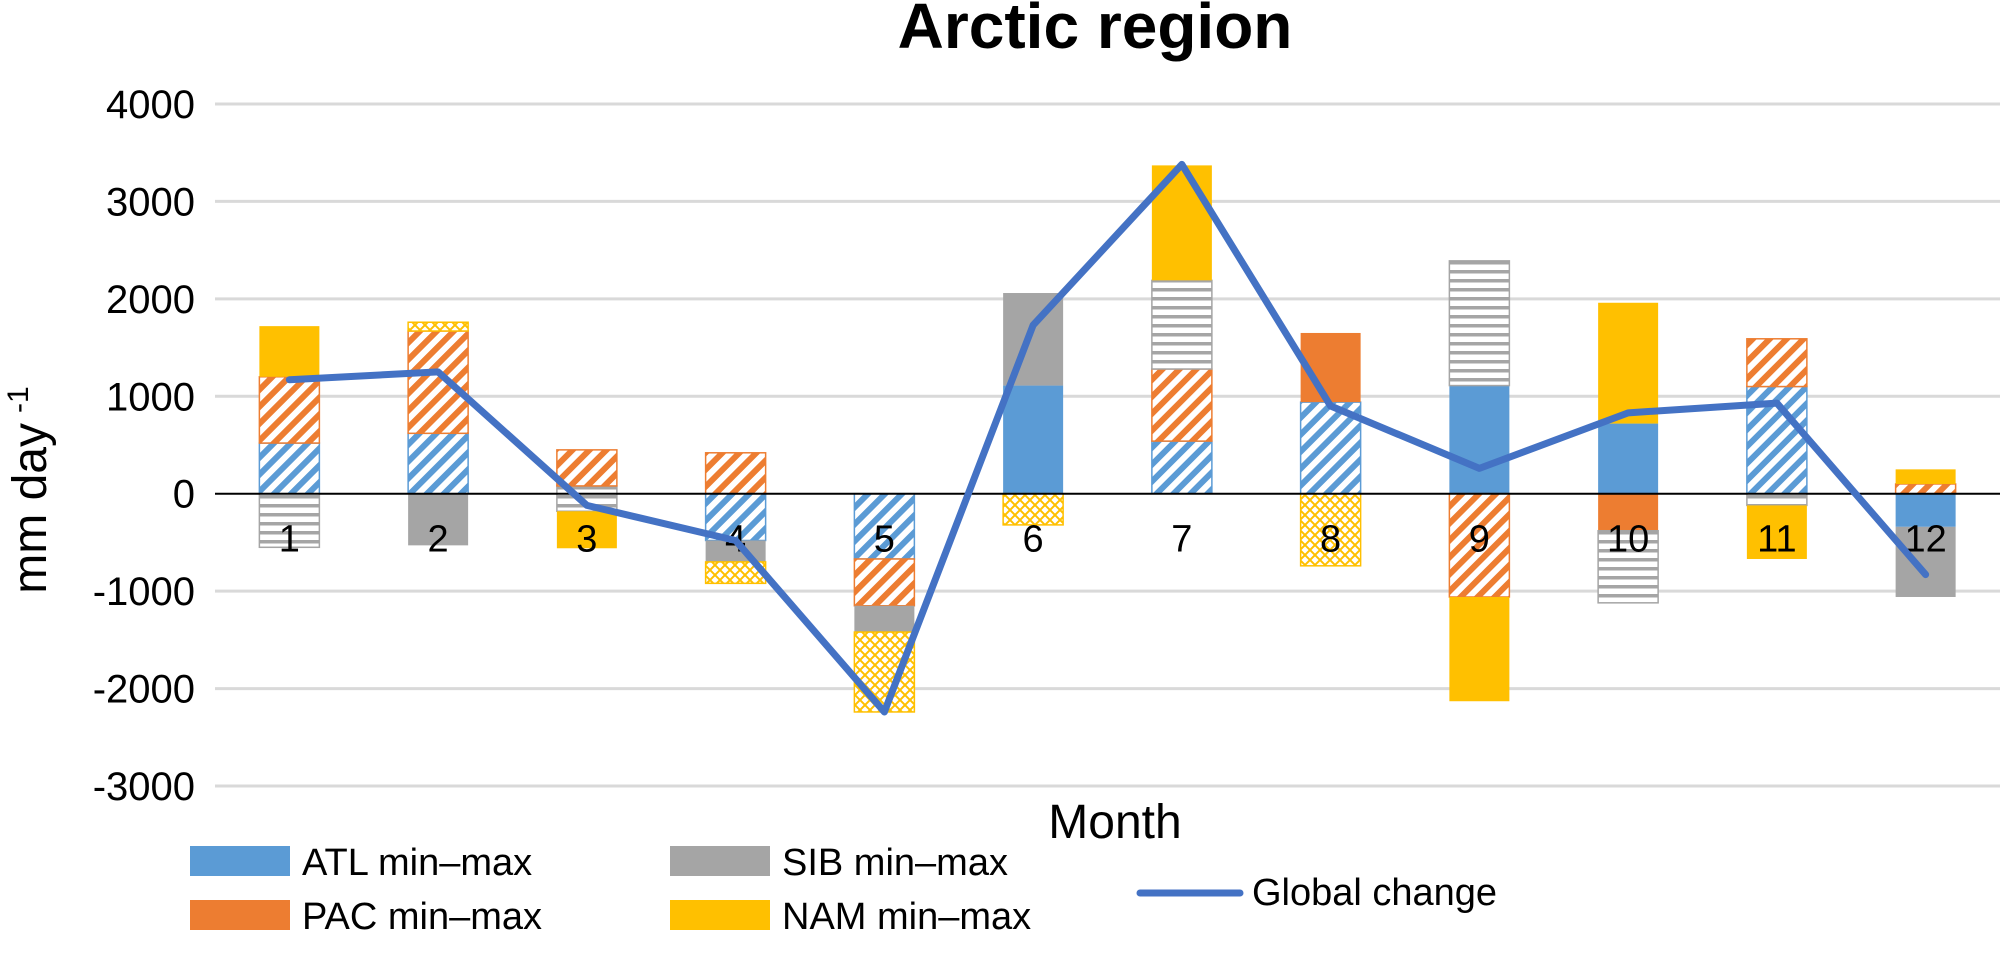  Describe the element at coordinates (30, 508) in the screenshot. I see `y-axis-label-text: mm day` at that location.